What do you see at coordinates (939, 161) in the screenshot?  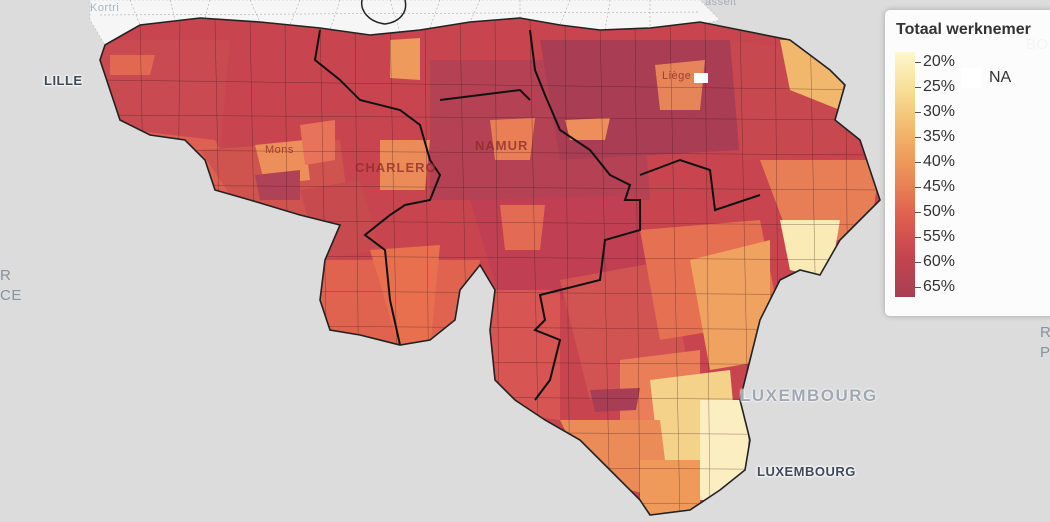 I see `legend-tick-label: 40%` at bounding box center [939, 161].